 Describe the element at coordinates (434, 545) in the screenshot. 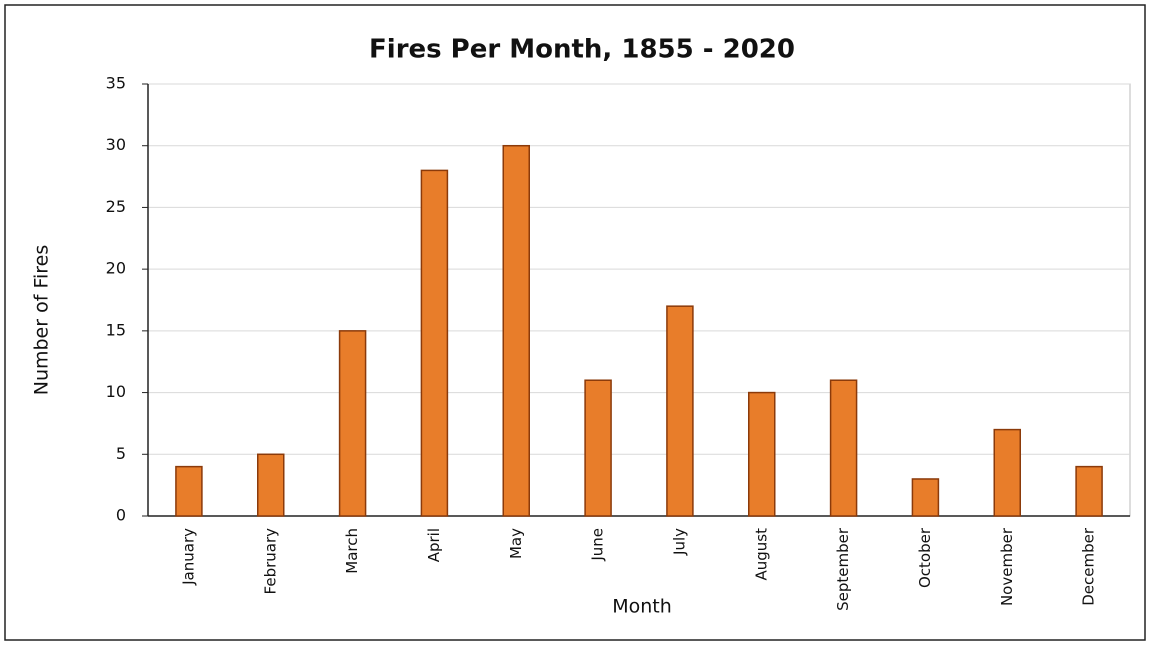

I see `x-tick-label: April` at that location.